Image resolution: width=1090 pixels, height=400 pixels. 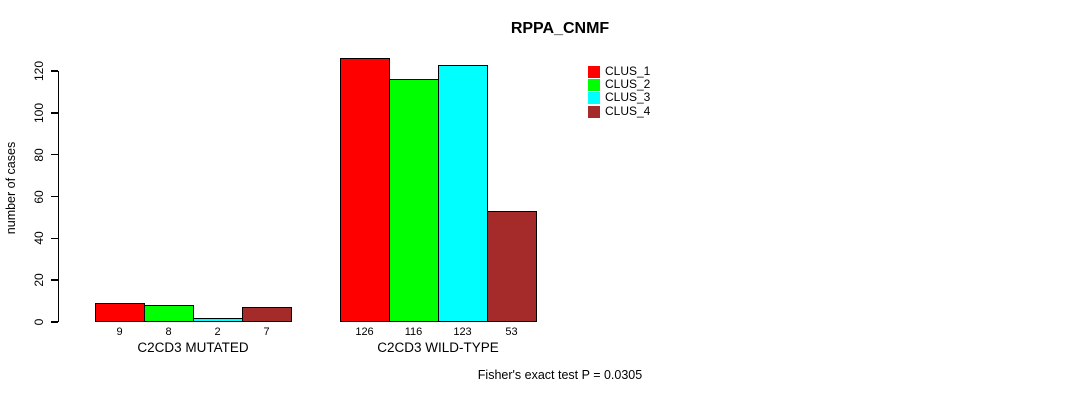 I want to click on chart-title: RPPA_CNMF, so click(x=560, y=28).